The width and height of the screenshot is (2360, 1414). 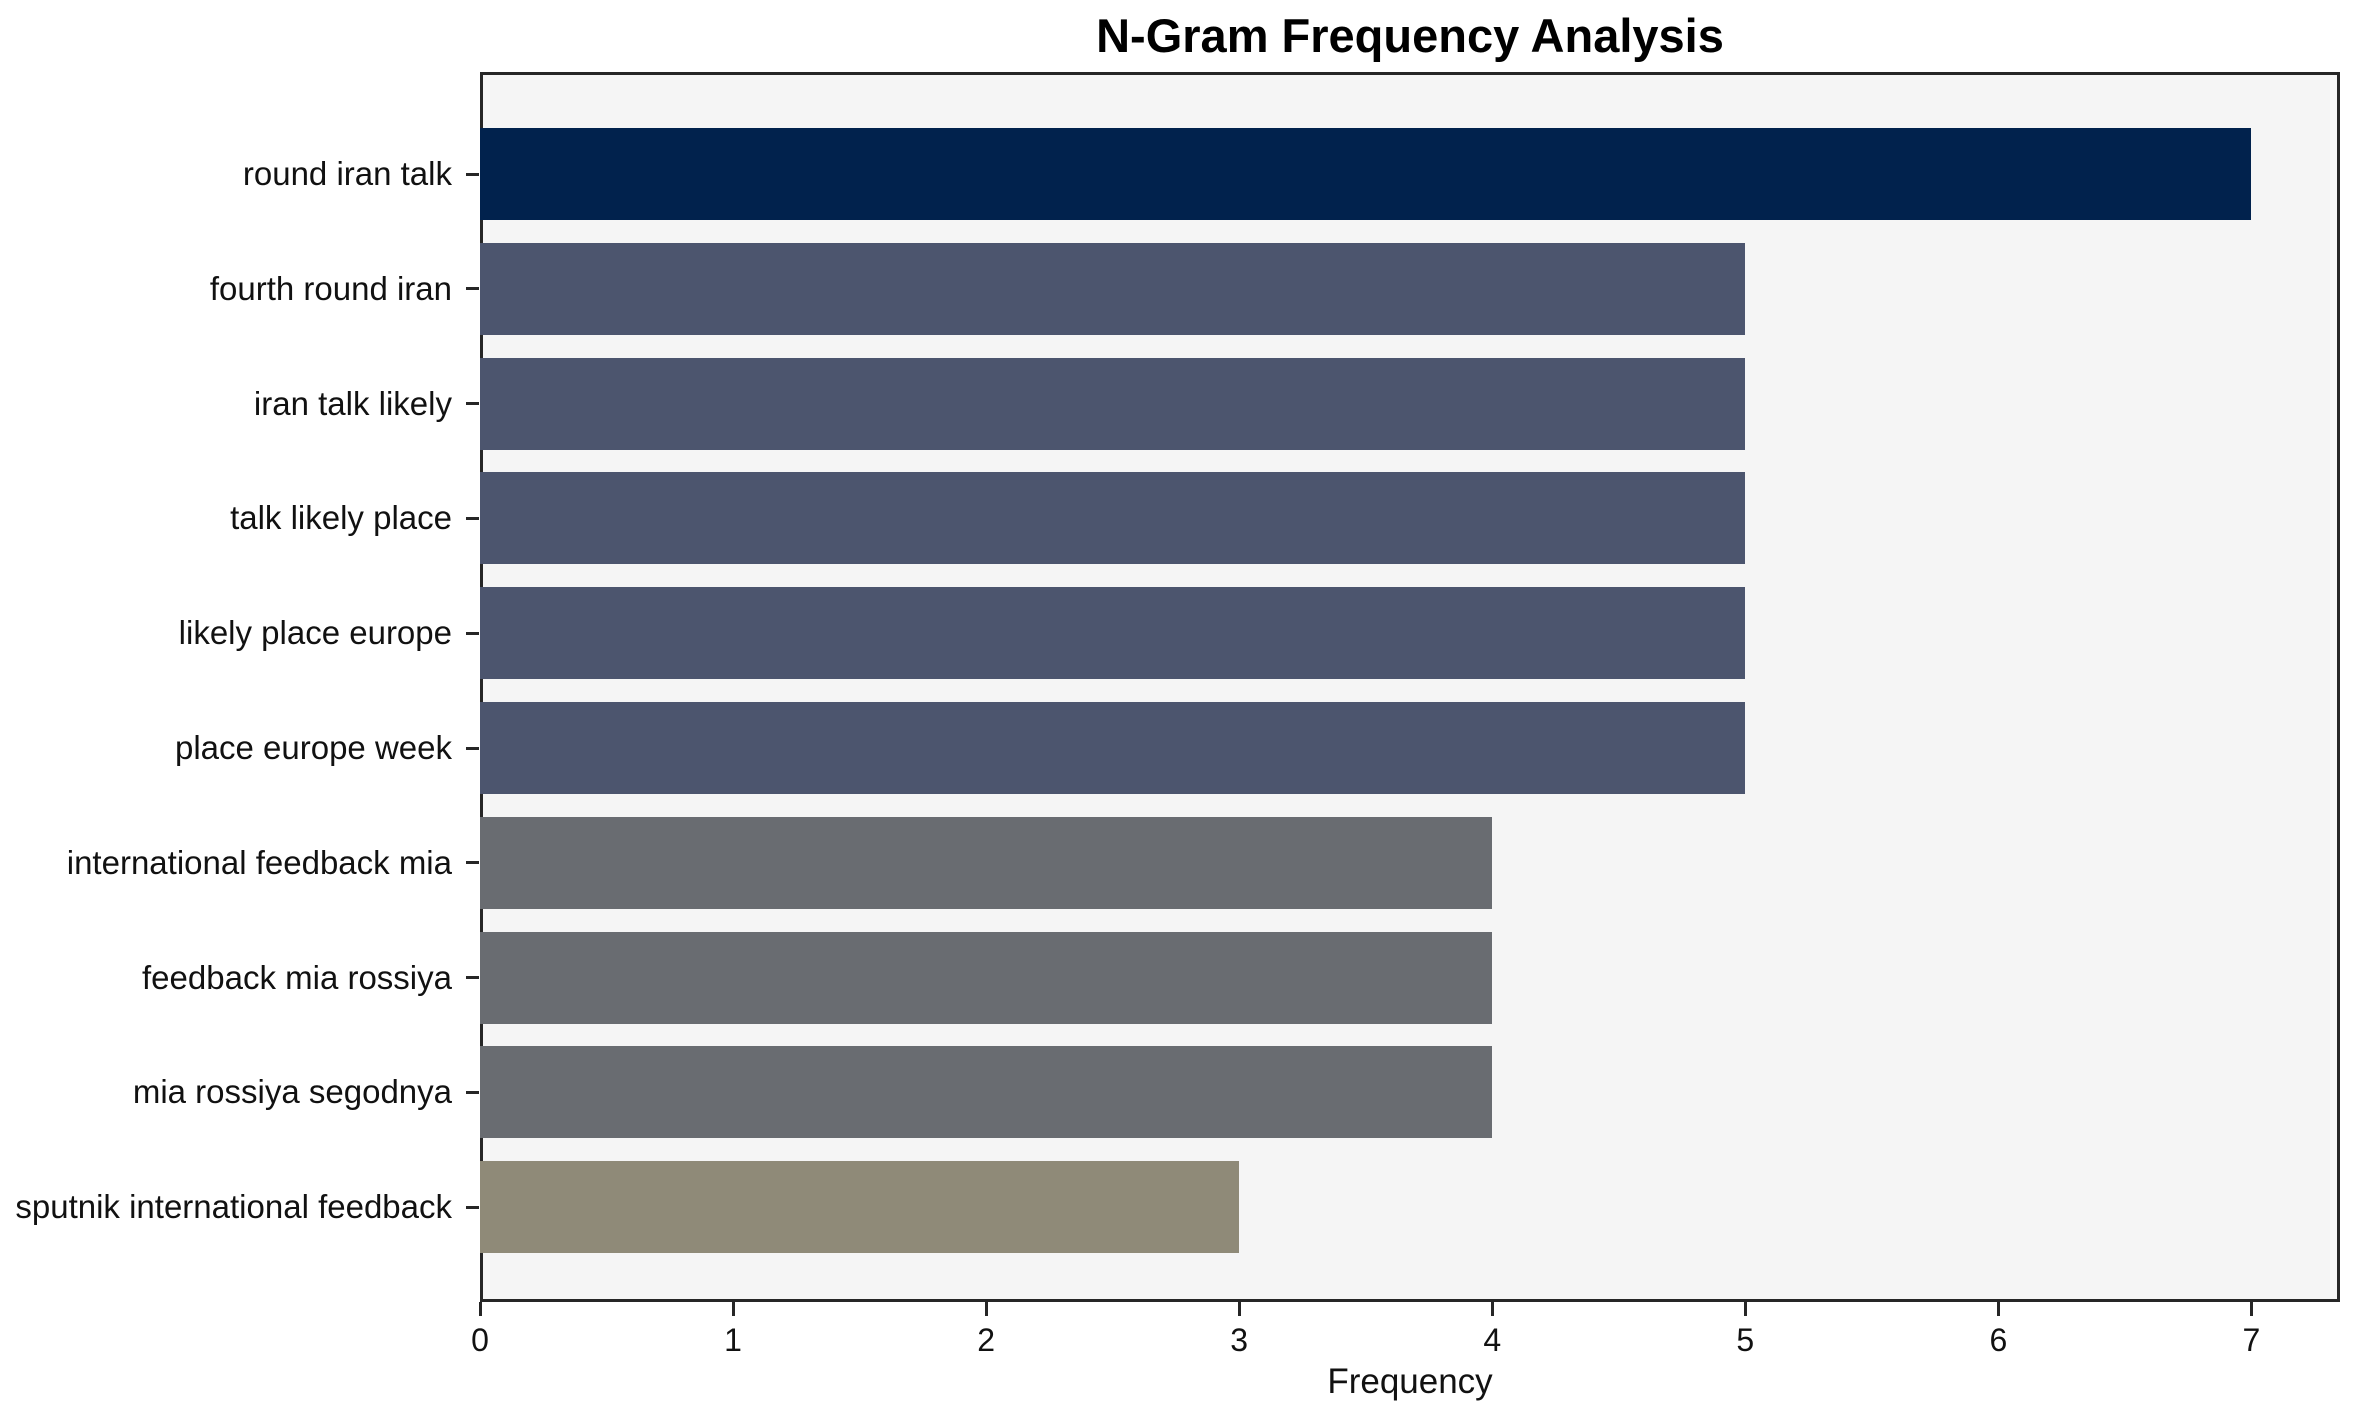 What do you see at coordinates (1745, 1340) in the screenshot?
I see `x-tick-label: 5` at bounding box center [1745, 1340].